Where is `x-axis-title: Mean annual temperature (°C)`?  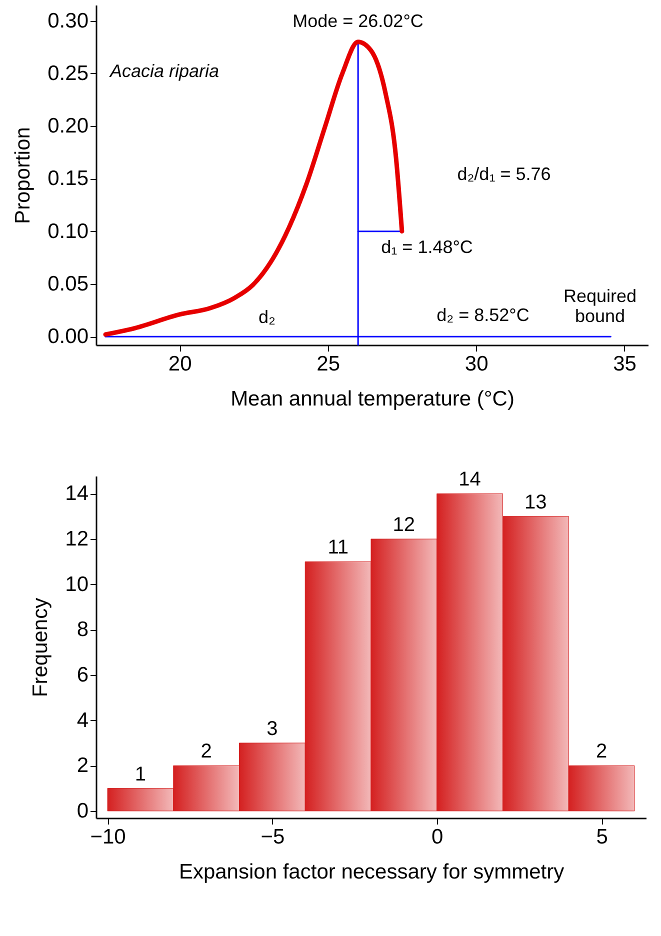
x-axis-title: Mean annual temperature (°C) is located at coordinates (372, 399).